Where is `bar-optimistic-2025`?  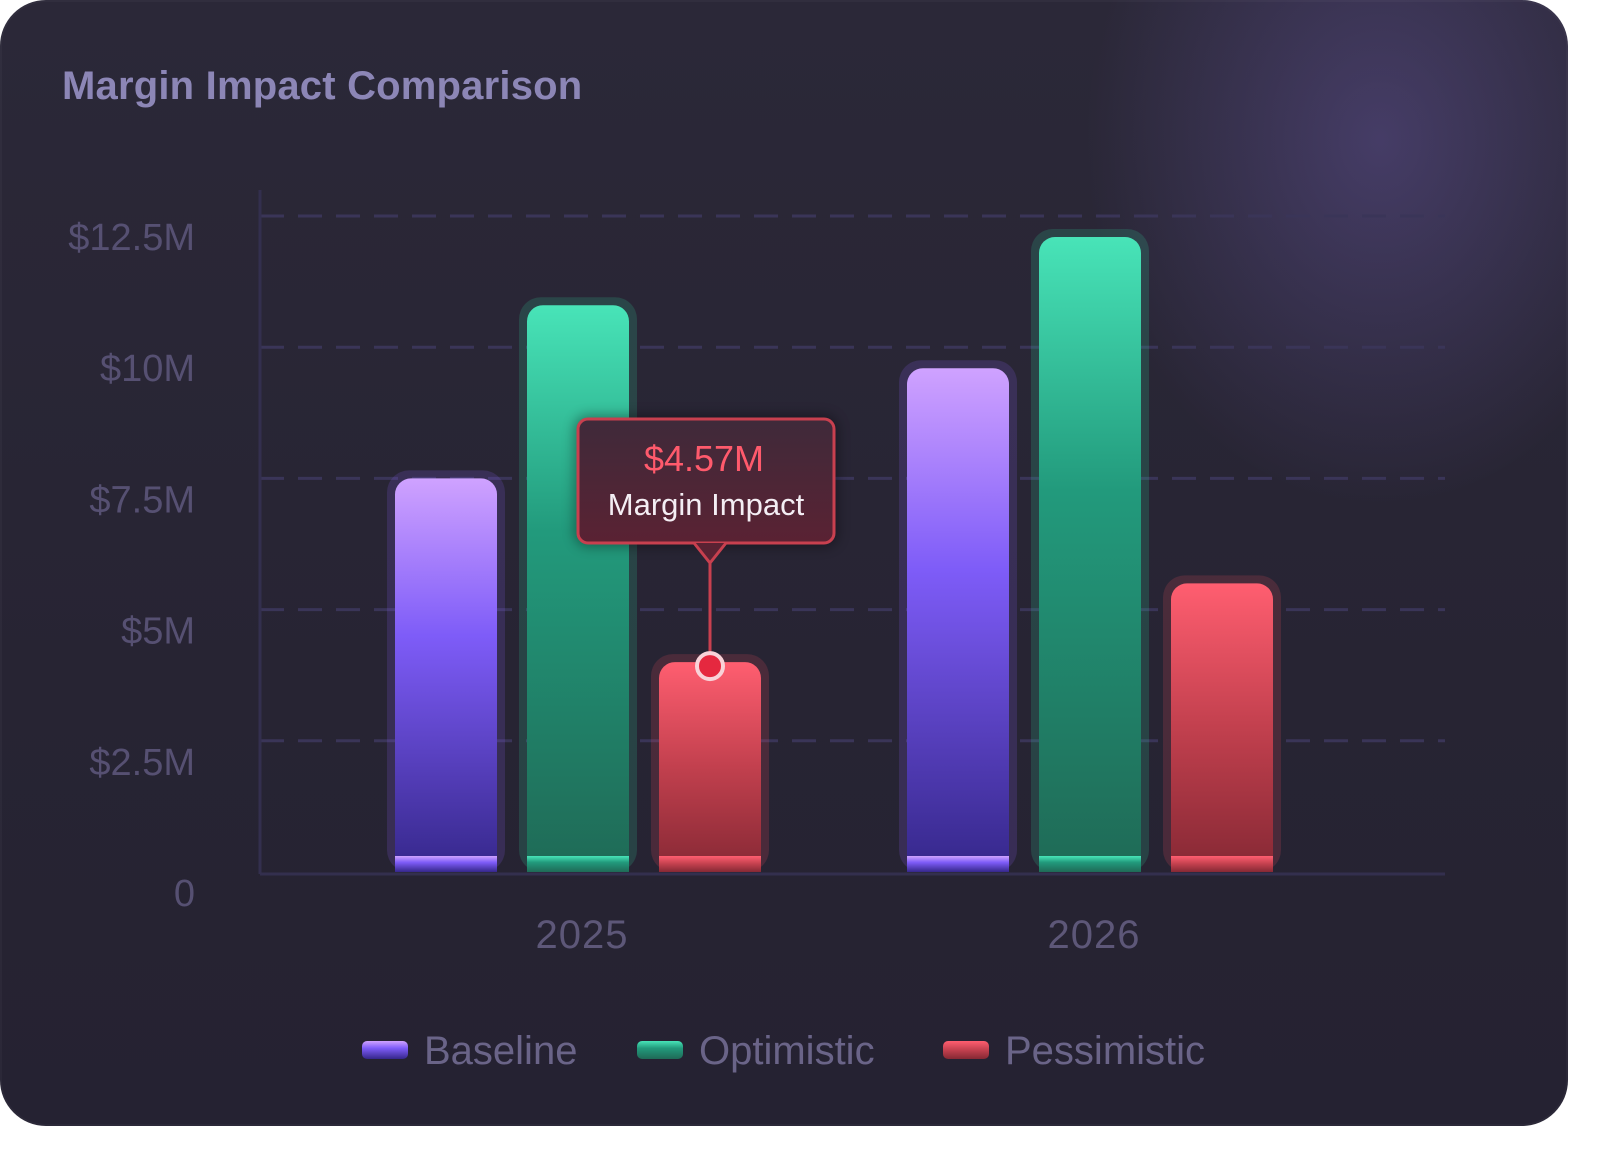
bar-optimistic-2025 is located at coordinates (578, 588).